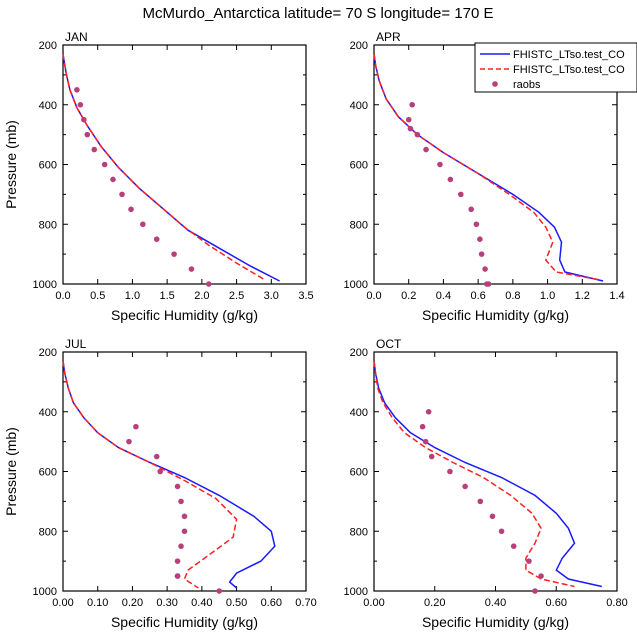 This screenshot has height=639, width=637. What do you see at coordinates (305, 296) in the screenshot?
I see `x-tick-label: 3.5` at bounding box center [305, 296].